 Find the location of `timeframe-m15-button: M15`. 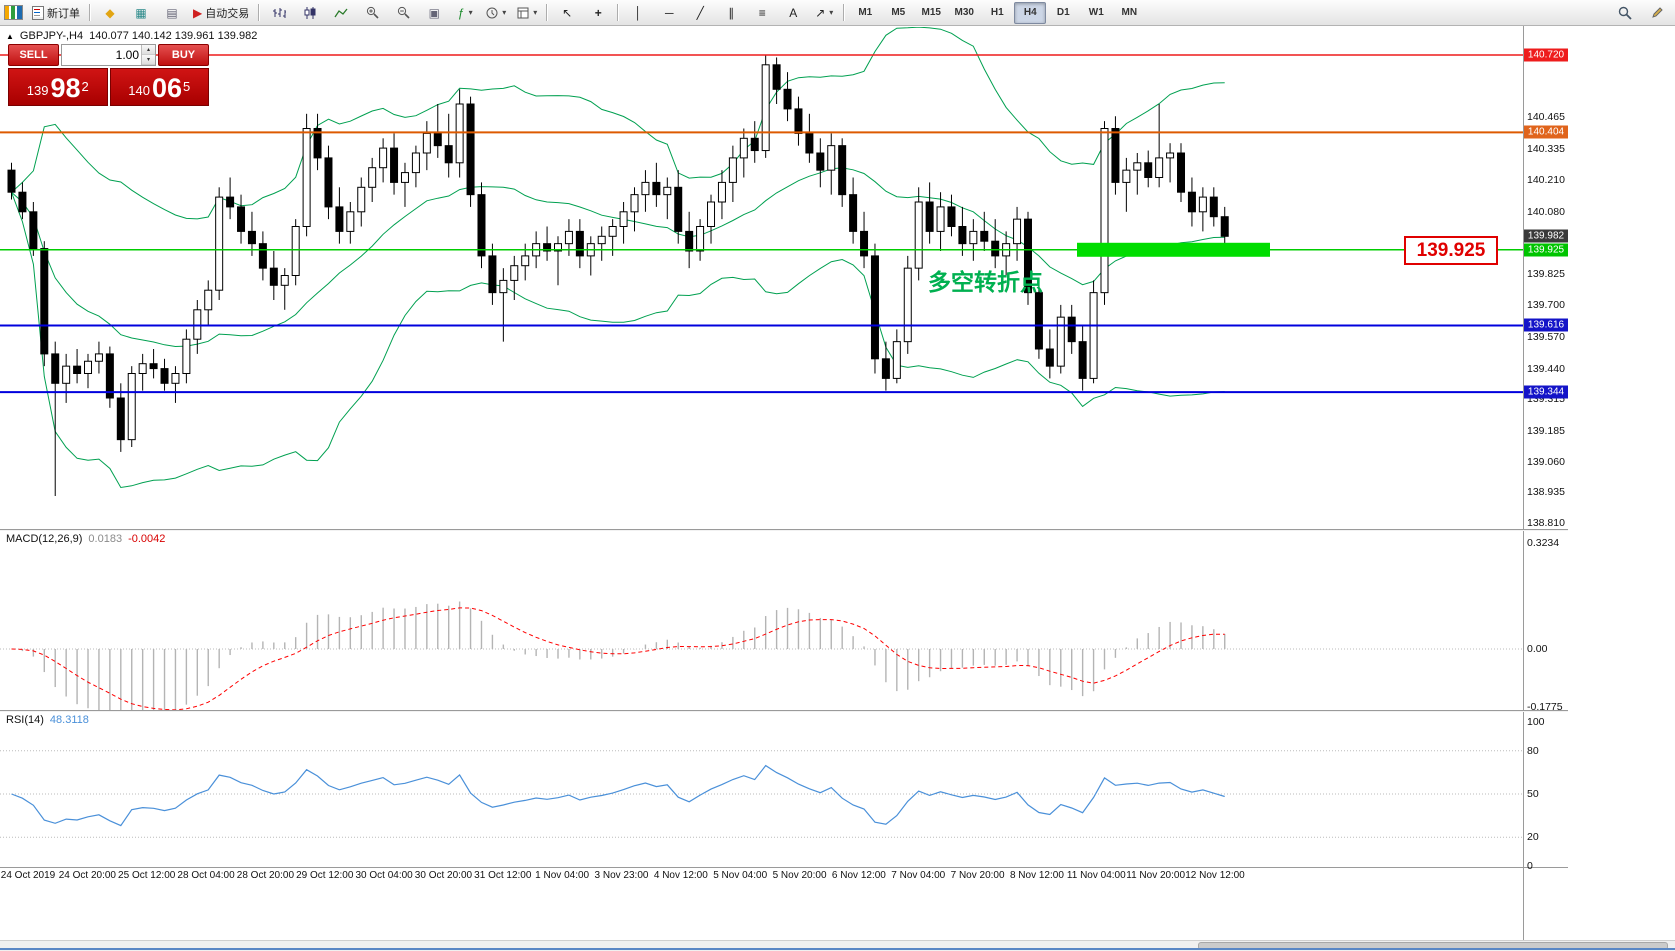

timeframe-m15-button: M15 is located at coordinates (931, 12).